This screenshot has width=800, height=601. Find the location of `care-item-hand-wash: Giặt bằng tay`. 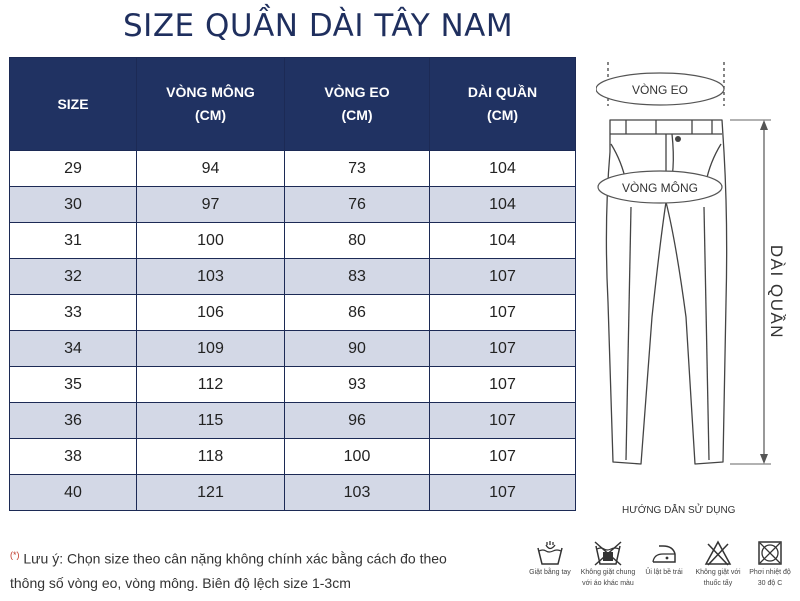

care-item-hand-wash: Giặt bằng tay is located at coordinates (550, 560).